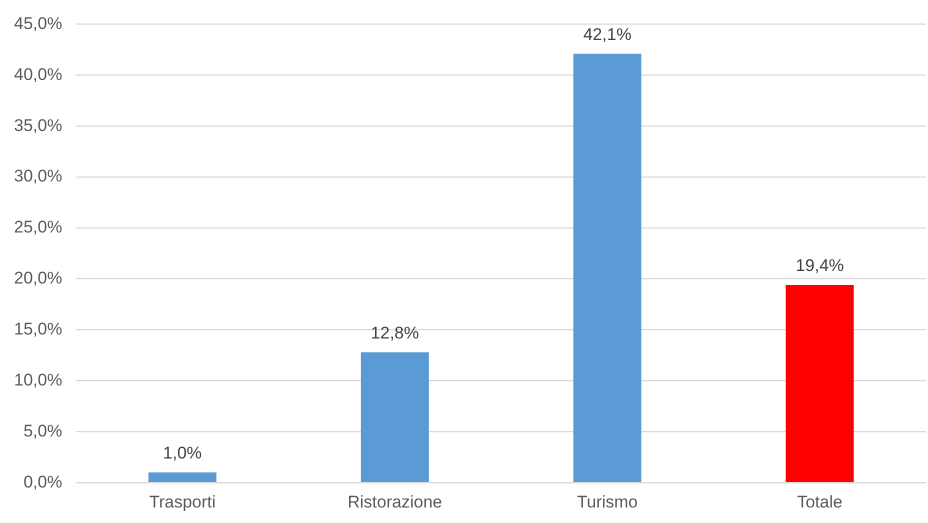 Image resolution: width=928 pixels, height=523 pixels. I want to click on y-tick-label: 35,0%, so click(38, 125).